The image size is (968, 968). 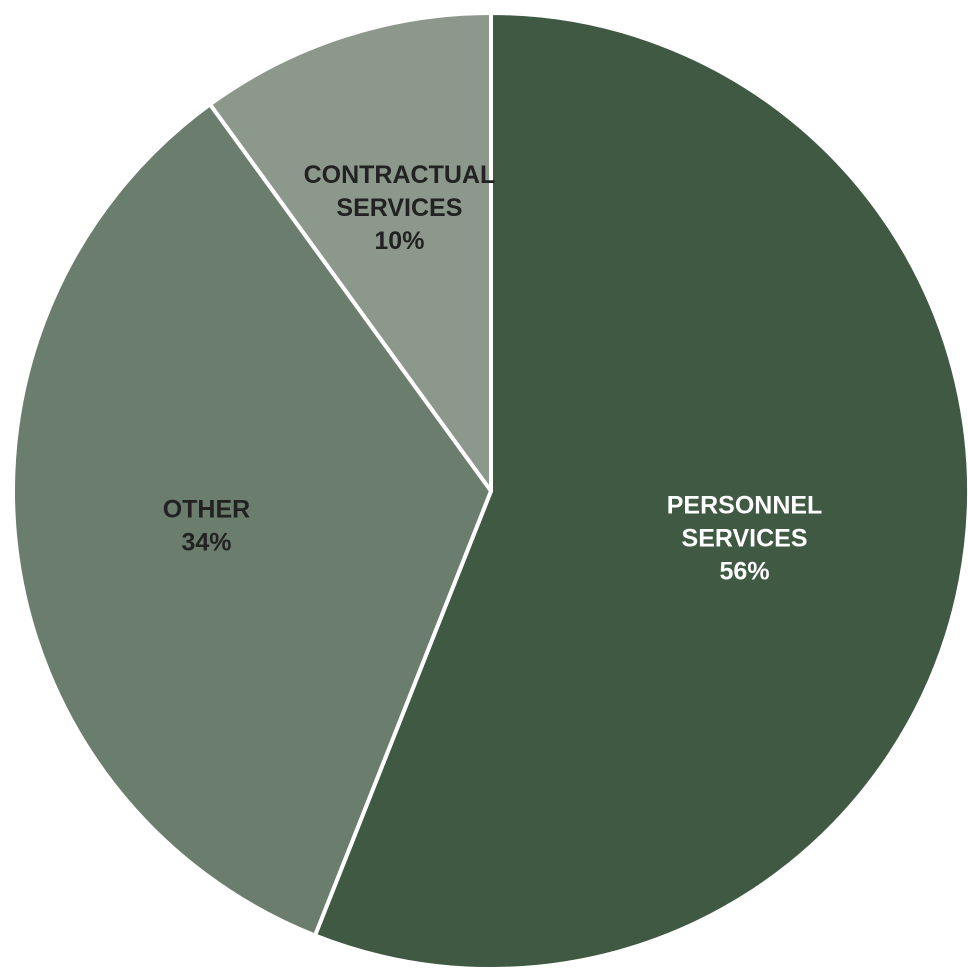 What do you see at coordinates (400, 175) in the screenshot?
I see `pie-slice-name-line: CONTRACTUAL` at bounding box center [400, 175].